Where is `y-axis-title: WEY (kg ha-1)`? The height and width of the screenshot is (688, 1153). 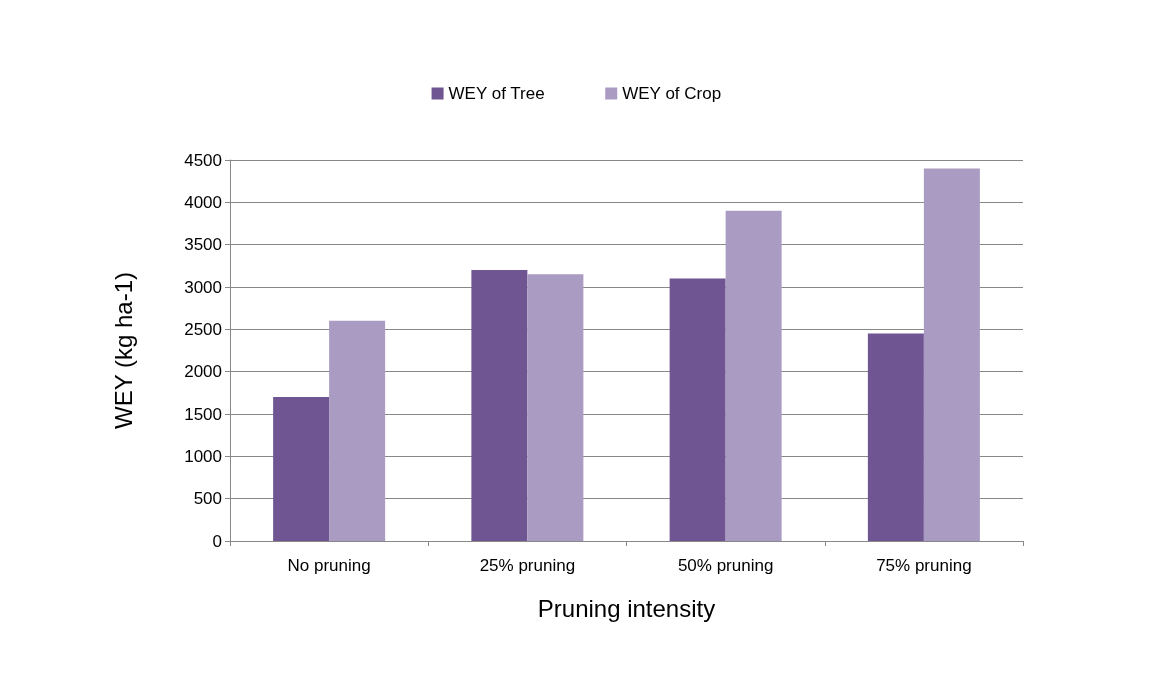 y-axis-title: WEY (kg ha-1) is located at coordinates (123, 350).